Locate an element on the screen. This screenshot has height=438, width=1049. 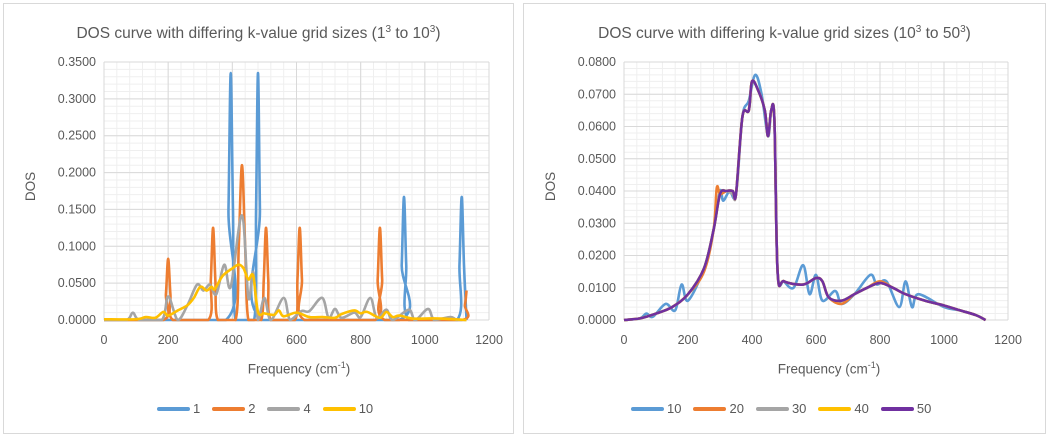
legend-item-40: 40 is located at coordinates (843, 408).